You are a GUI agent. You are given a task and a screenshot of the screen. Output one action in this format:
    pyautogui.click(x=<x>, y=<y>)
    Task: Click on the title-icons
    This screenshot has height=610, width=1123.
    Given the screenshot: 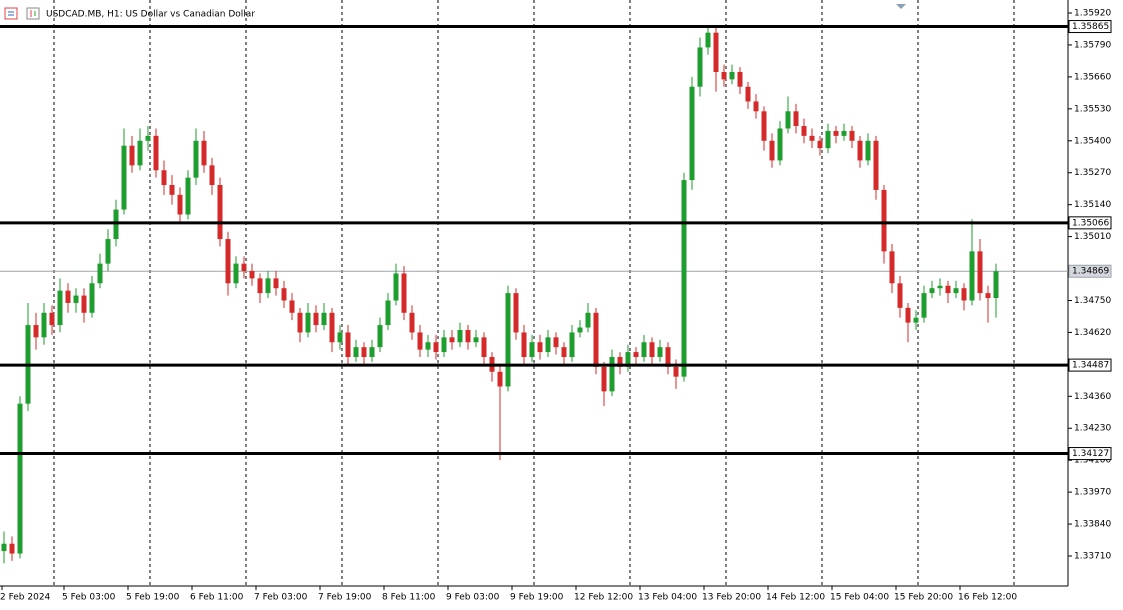 What is the action you would take?
    pyautogui.click(x=22, y=13)
    